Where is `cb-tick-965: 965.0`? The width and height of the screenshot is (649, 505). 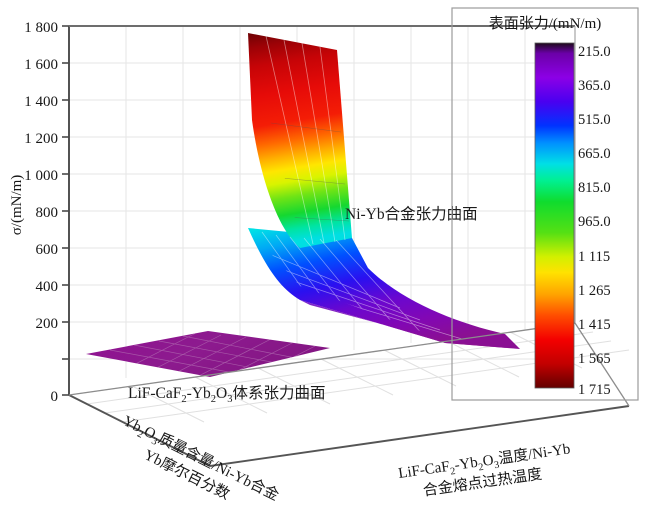
cb-tick-965: 965.0 is located at coordinates (594, 222).